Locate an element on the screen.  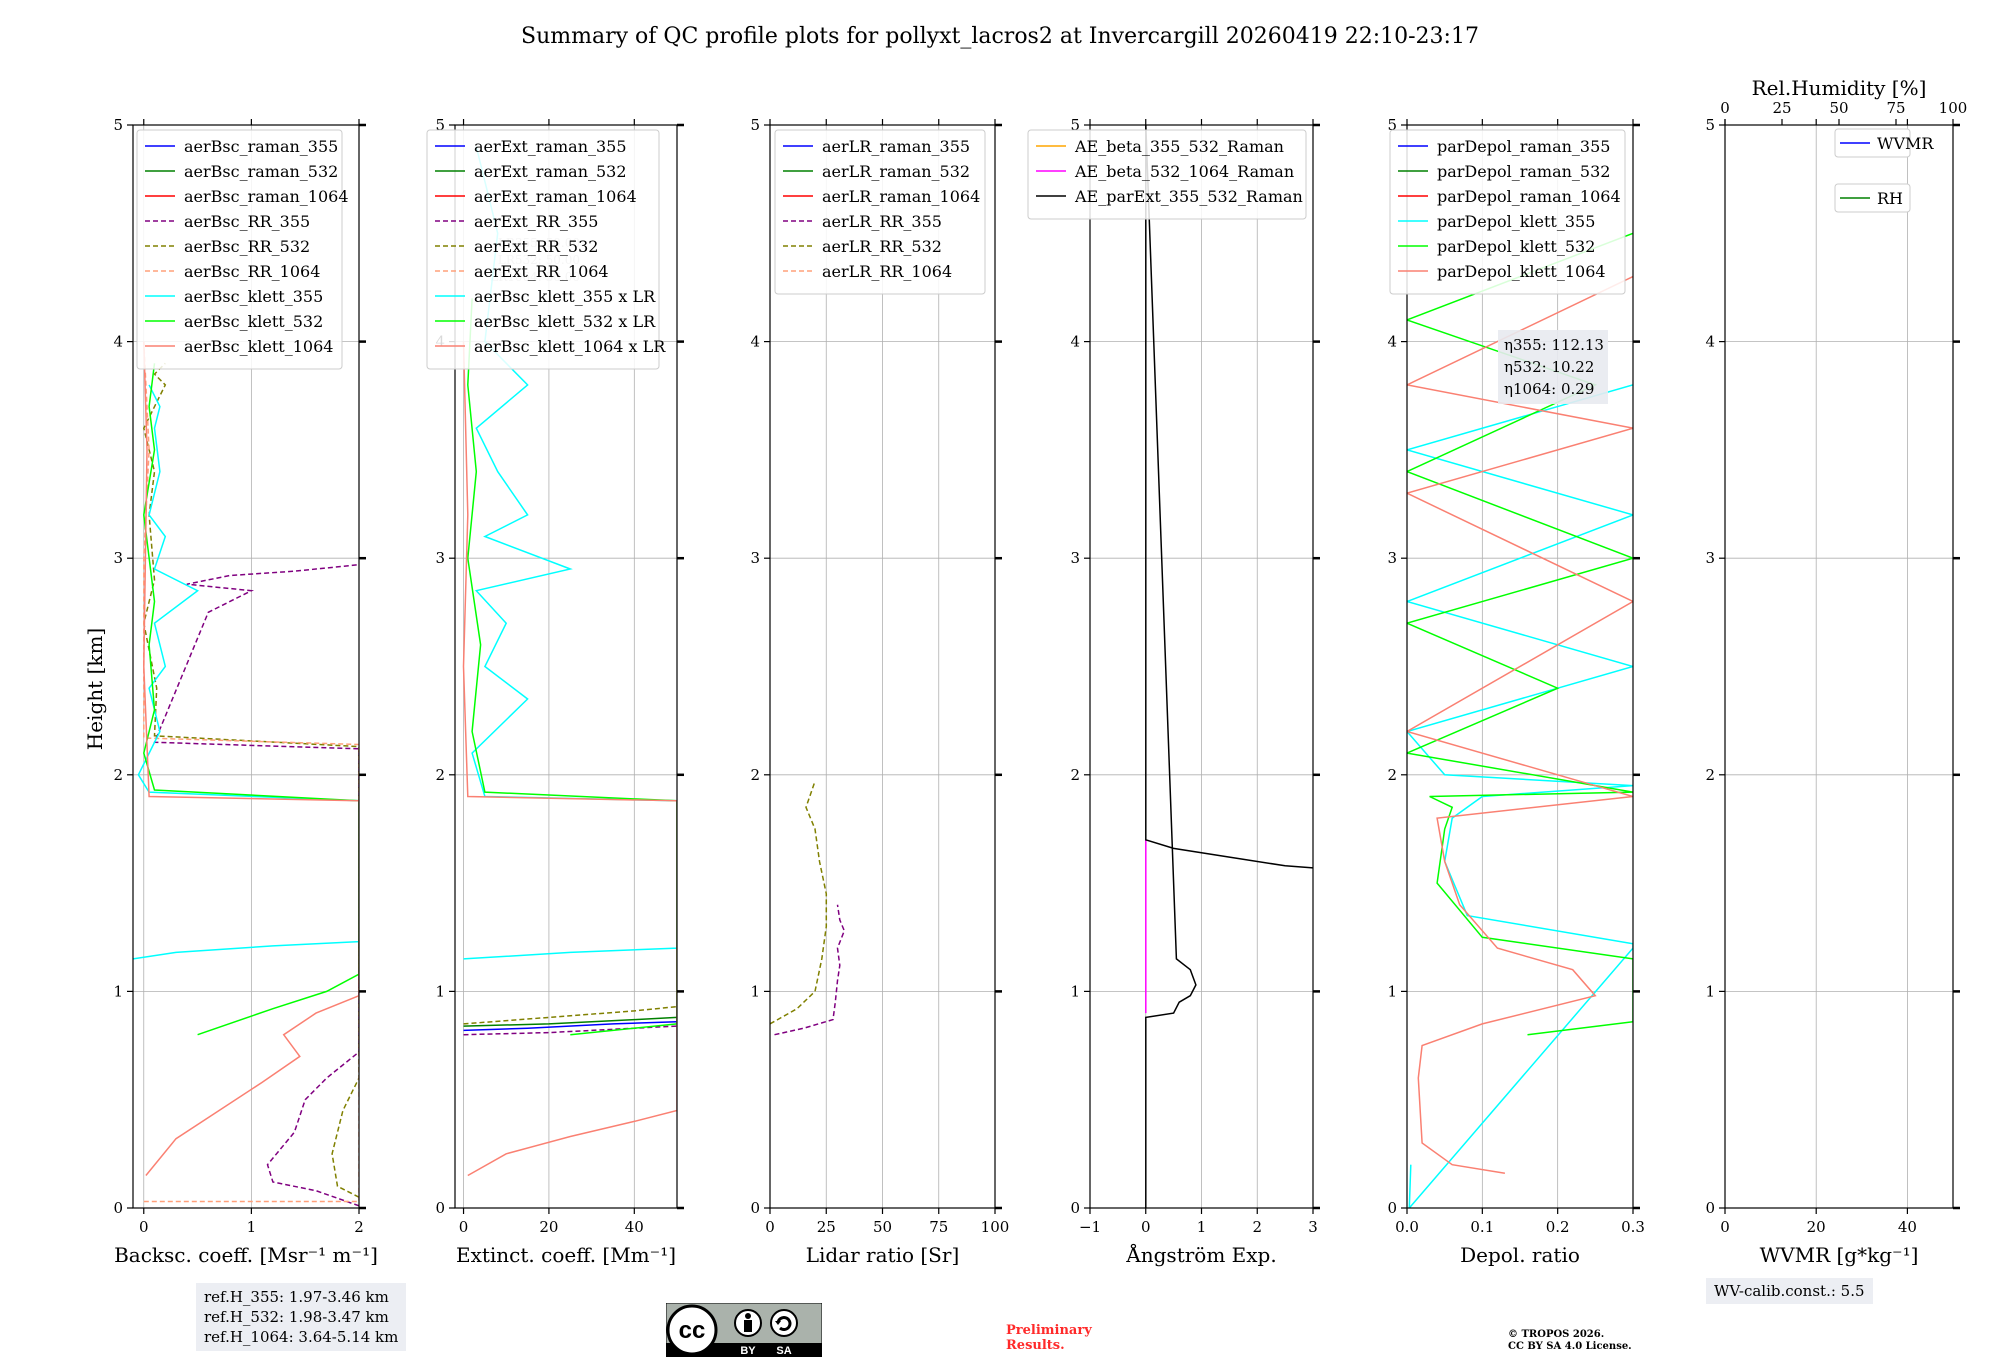
eta-box is located at coordinates (1553, 367).